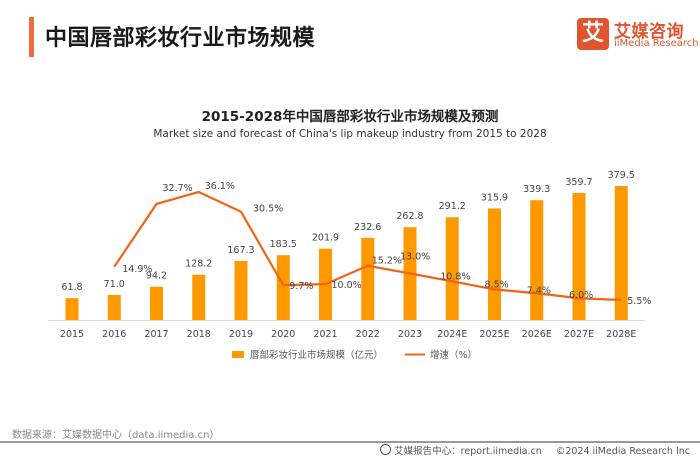  Describe the element at coordinates (452, 206) in the screenshot. I see `bar-value-label: 291.2` at that location.